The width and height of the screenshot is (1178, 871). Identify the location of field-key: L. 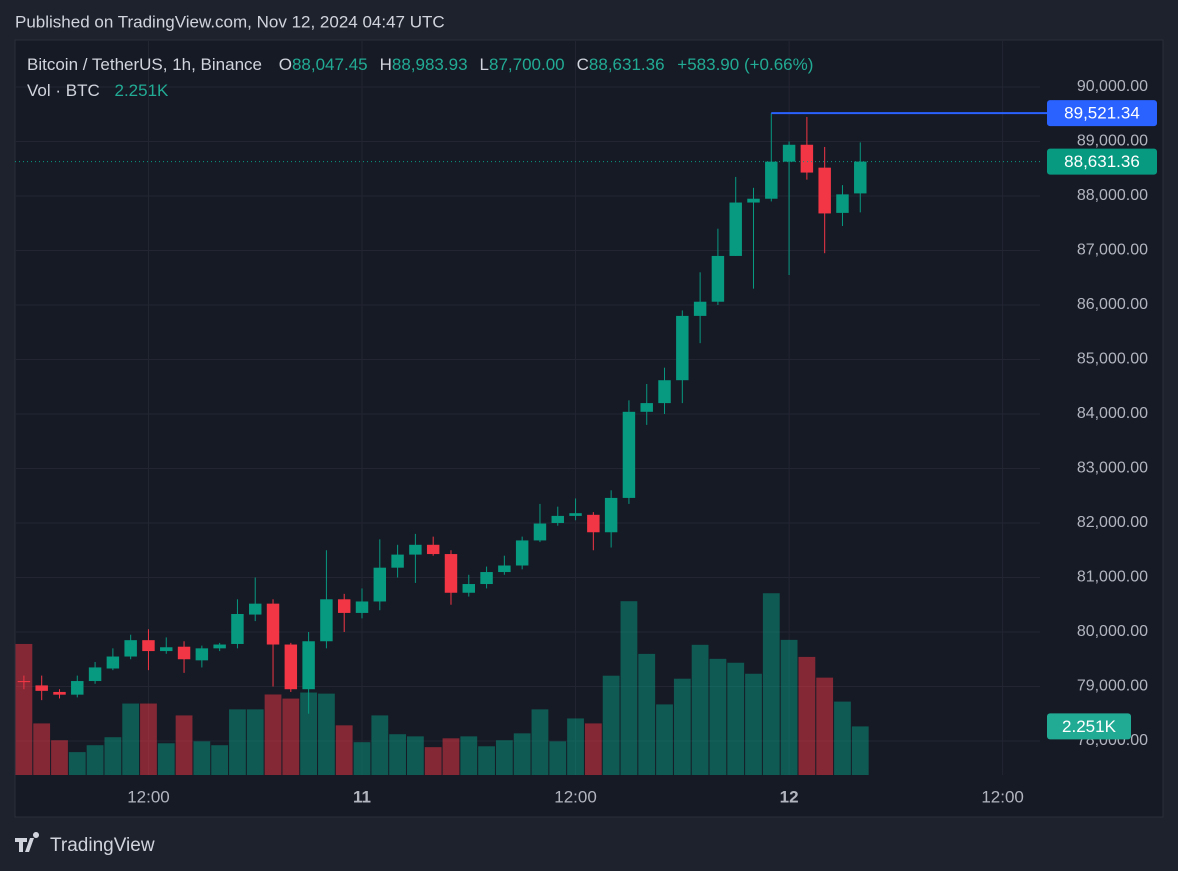
(484, 64).